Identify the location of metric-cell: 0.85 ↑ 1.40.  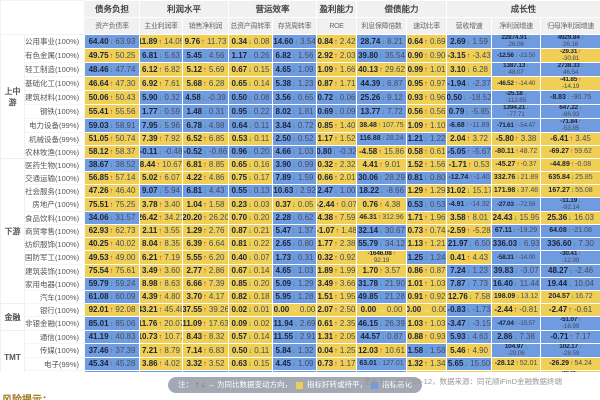
(337, 125).